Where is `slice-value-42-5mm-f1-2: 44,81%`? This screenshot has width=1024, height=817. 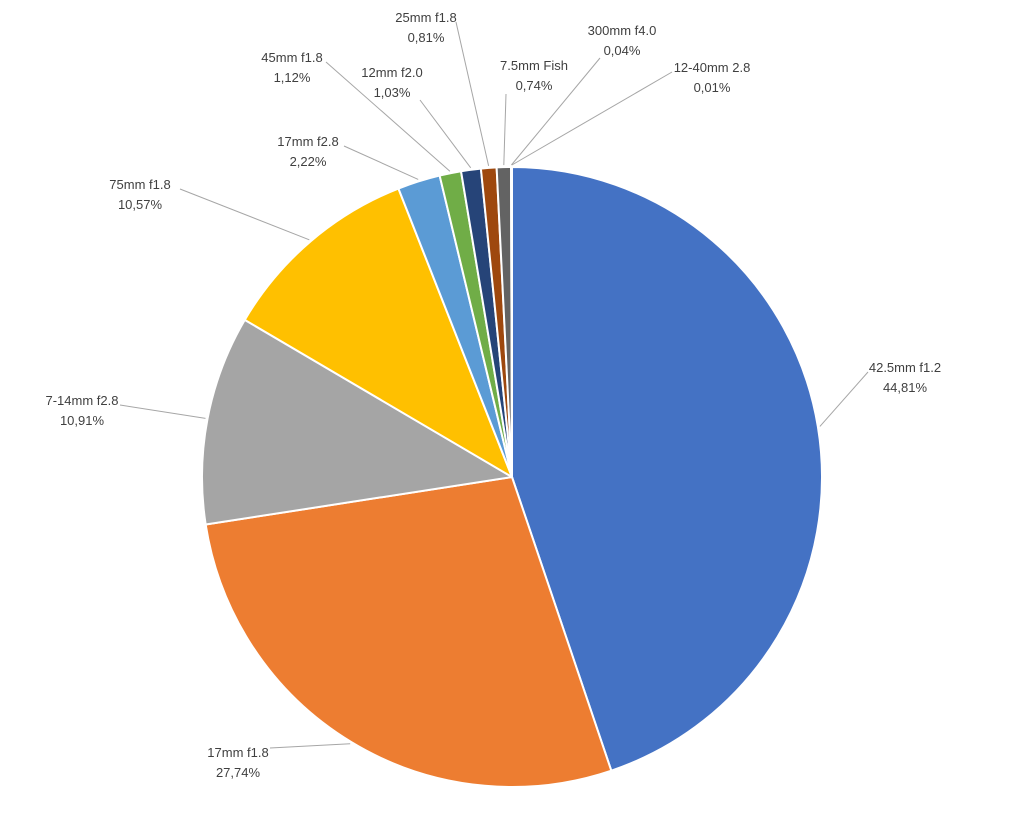
slice-value-42-5mm-f1-2: 44,81% is located at coordinates (905, 387).